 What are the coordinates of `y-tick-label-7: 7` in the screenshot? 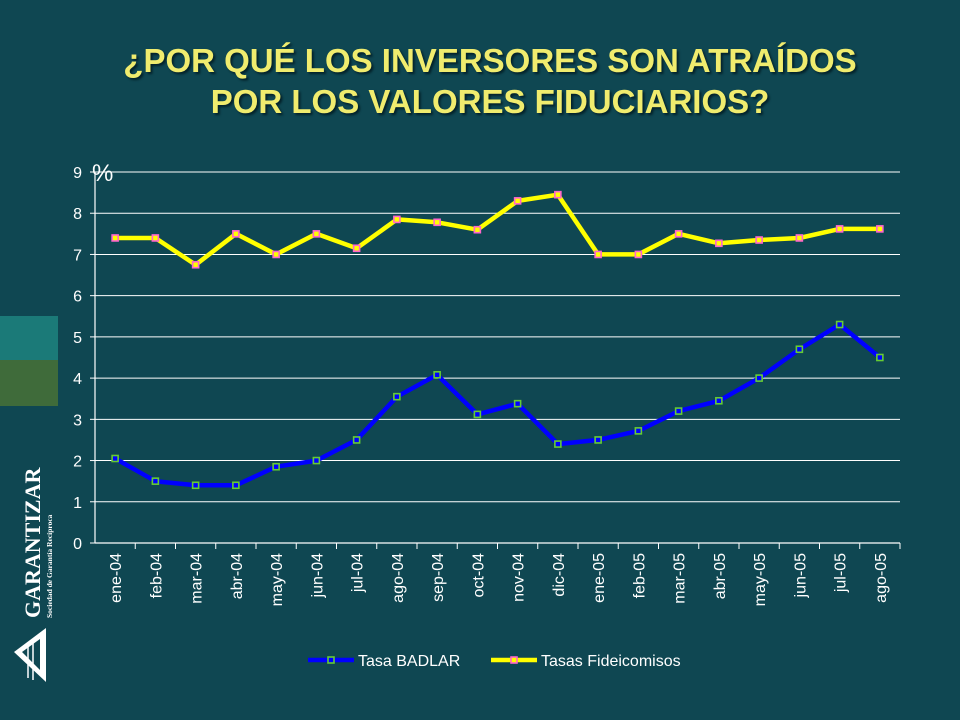 It's located at (77, 255).